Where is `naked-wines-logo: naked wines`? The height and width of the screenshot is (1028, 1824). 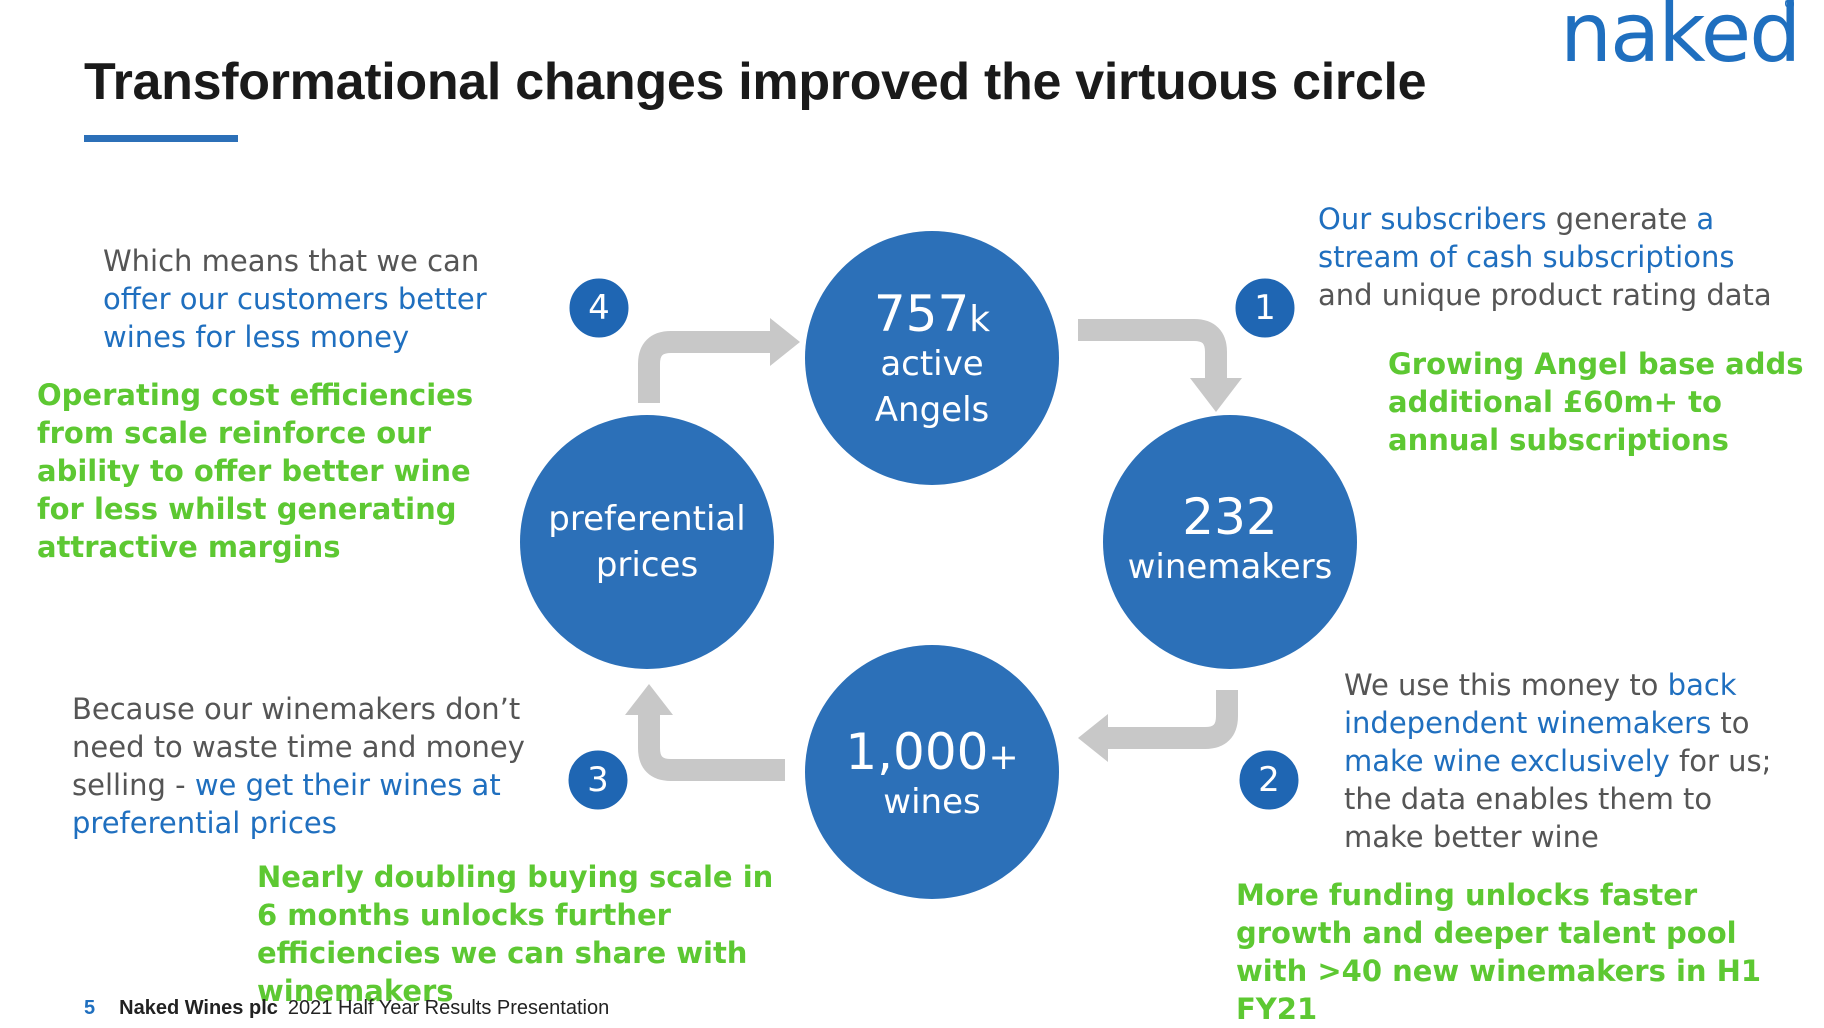 naked-wines-logo: naked wines is located at coordinates (1680, 40).